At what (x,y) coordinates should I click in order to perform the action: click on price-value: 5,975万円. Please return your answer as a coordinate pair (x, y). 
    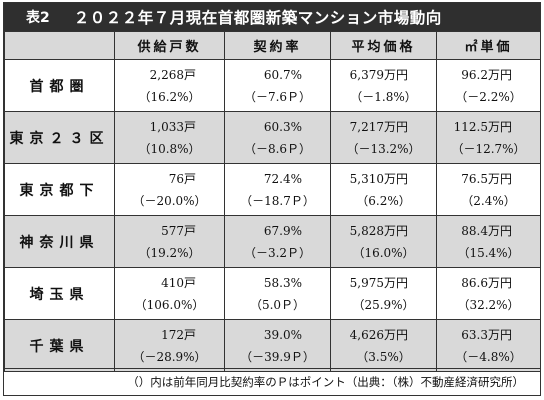
    Looking at the image, I should click on (378, 282).